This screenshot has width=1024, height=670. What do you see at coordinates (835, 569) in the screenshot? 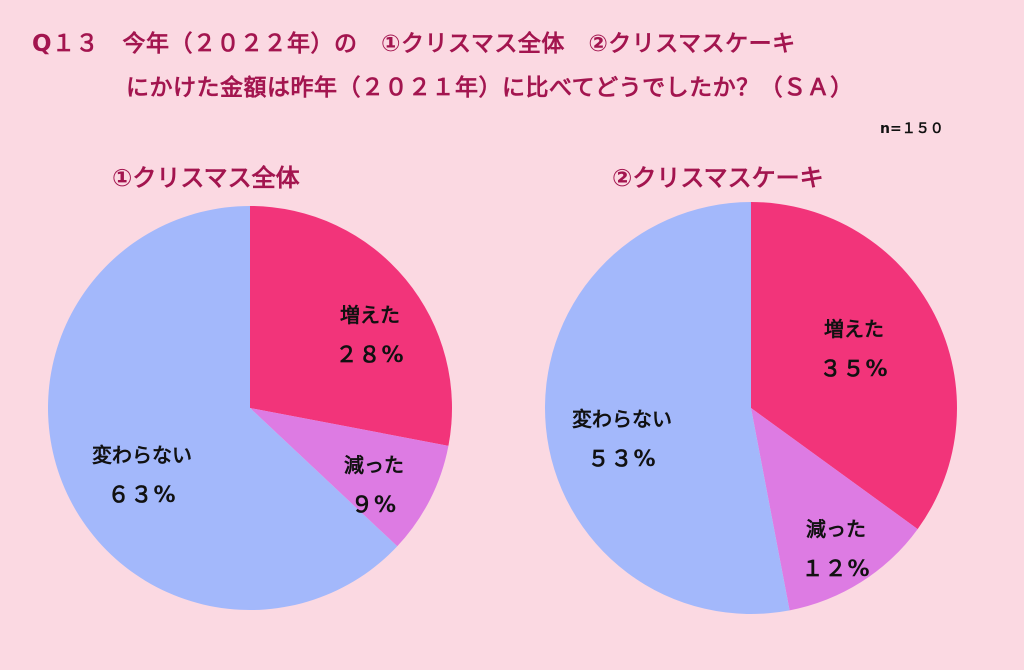
I see `chart-2-value-decreased: １２%` at bounding box center [835, 569].